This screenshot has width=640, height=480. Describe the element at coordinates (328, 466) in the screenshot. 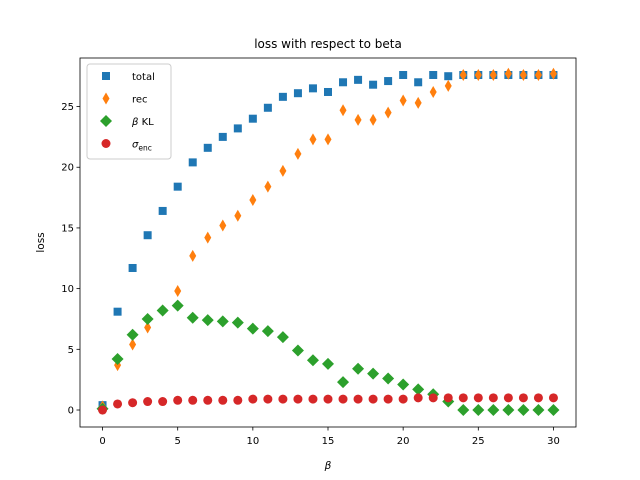

I see `x-axis-label: β` at that location.